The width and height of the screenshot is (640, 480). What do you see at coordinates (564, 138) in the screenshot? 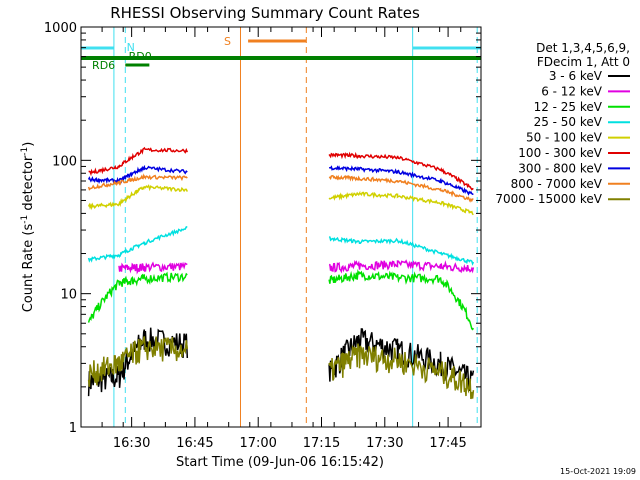
I see `legend-entry-label: 50 - 100 keV` at bounding box center [564, 138].